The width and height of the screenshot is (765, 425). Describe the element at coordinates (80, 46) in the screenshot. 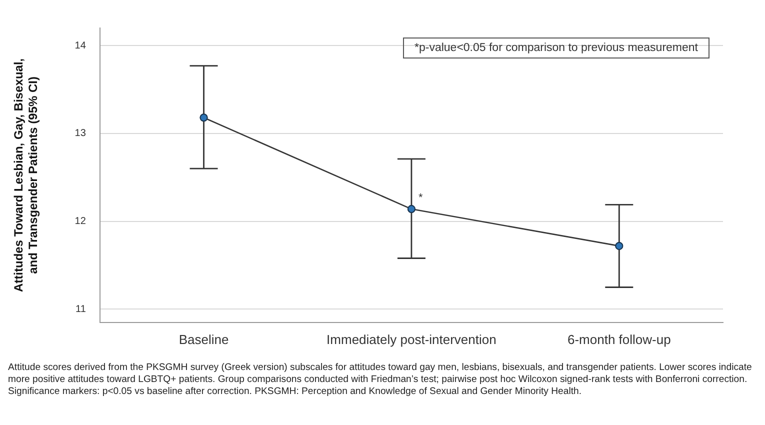

I see `y-tick-label: 14` at that location.